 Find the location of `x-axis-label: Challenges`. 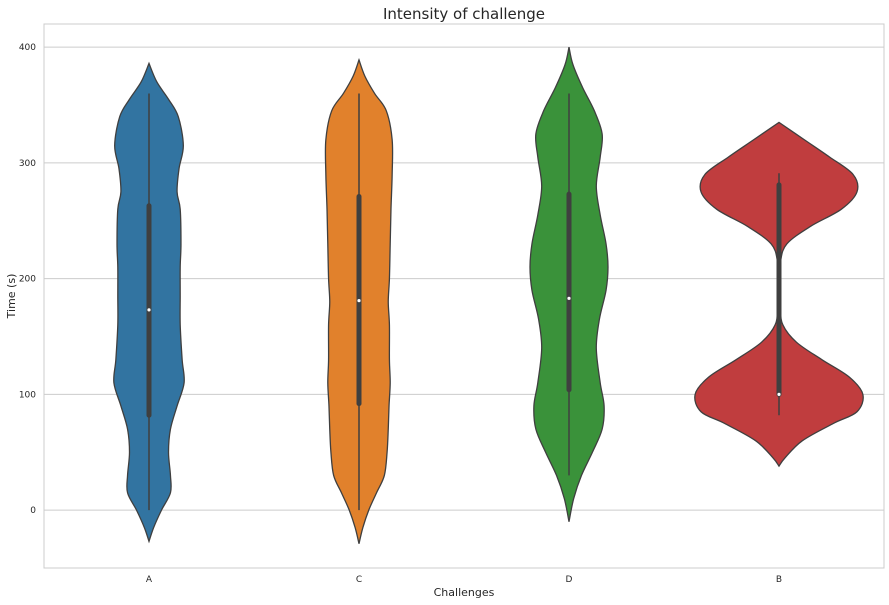

x-axis-label: Challenges is located at coordinates (464, 592).